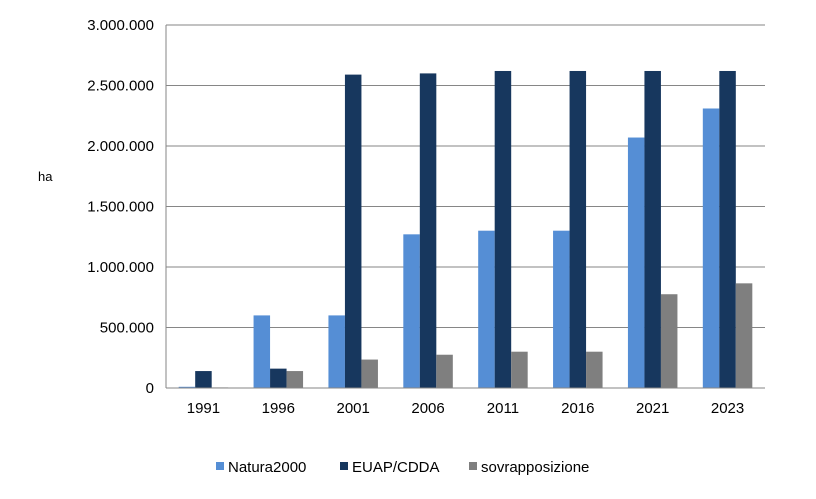  I want to click on x-tick-label: 2023, so click(727, 408).